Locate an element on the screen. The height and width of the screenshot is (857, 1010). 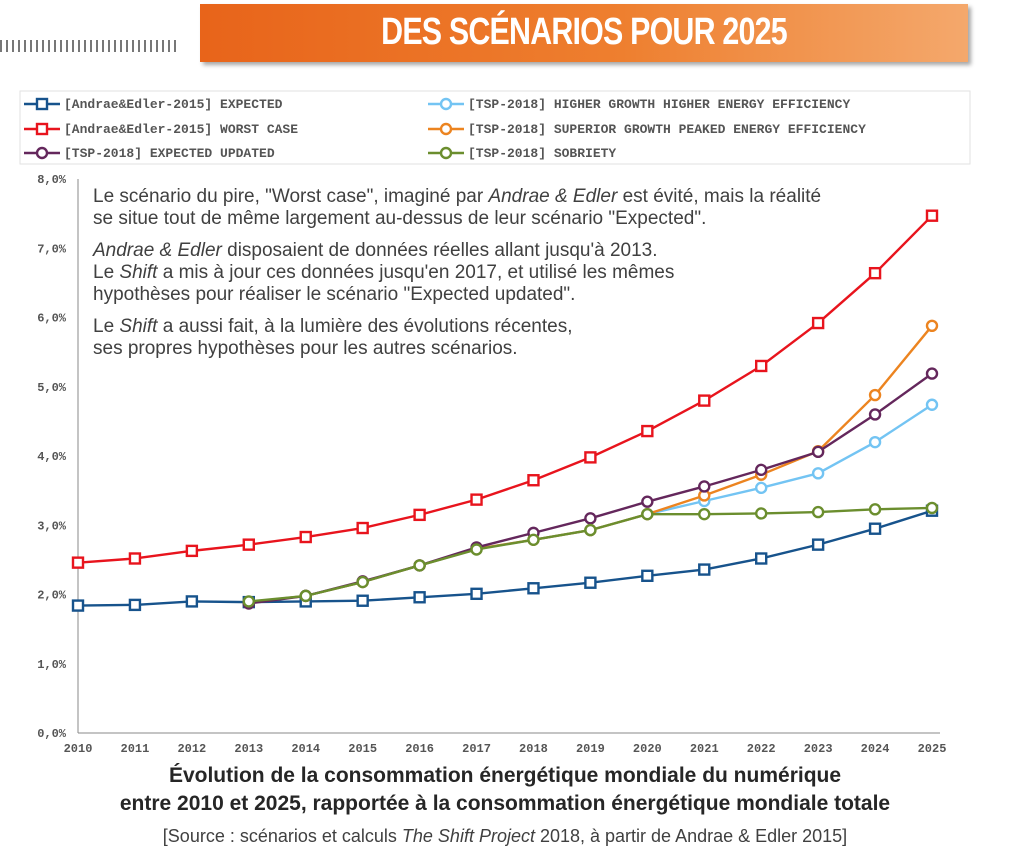
y-tick-label: 4,0% is located at coordinates (52, 457).